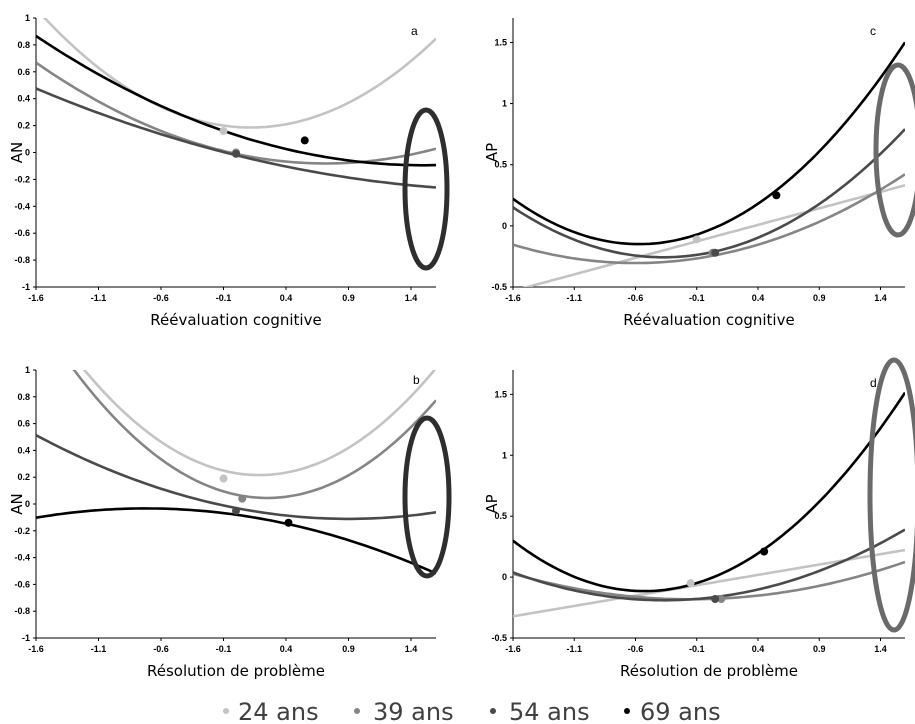 This screenshot has height=724, width=915. What do you see at coordinates (413, 711) in the screenshot?
I see `legend-label-39: 39 ans` at bounding box center [413, 711].